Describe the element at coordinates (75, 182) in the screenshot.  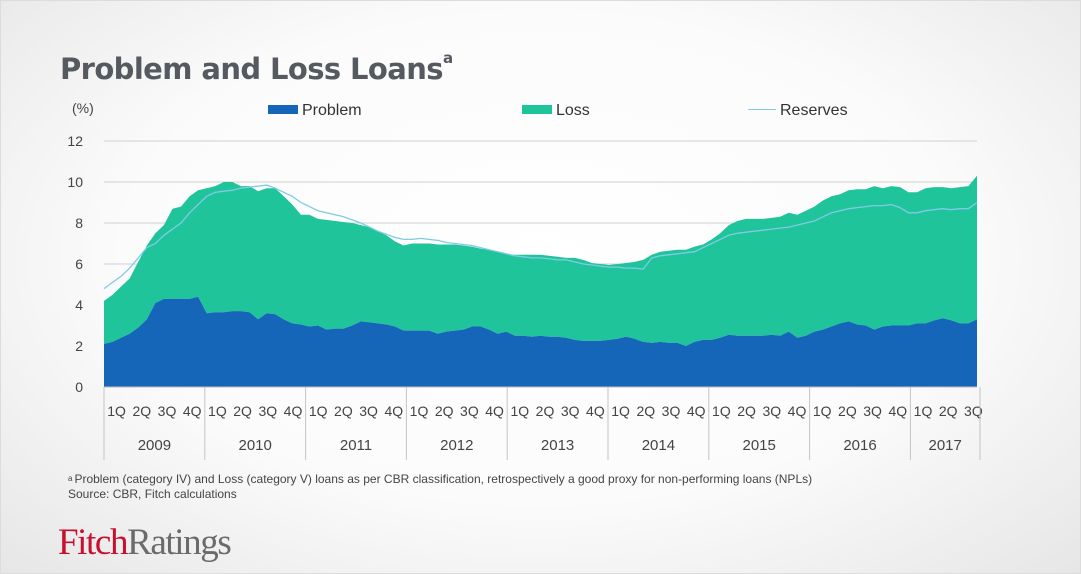
I see `y-tick-label: 10` at that location.